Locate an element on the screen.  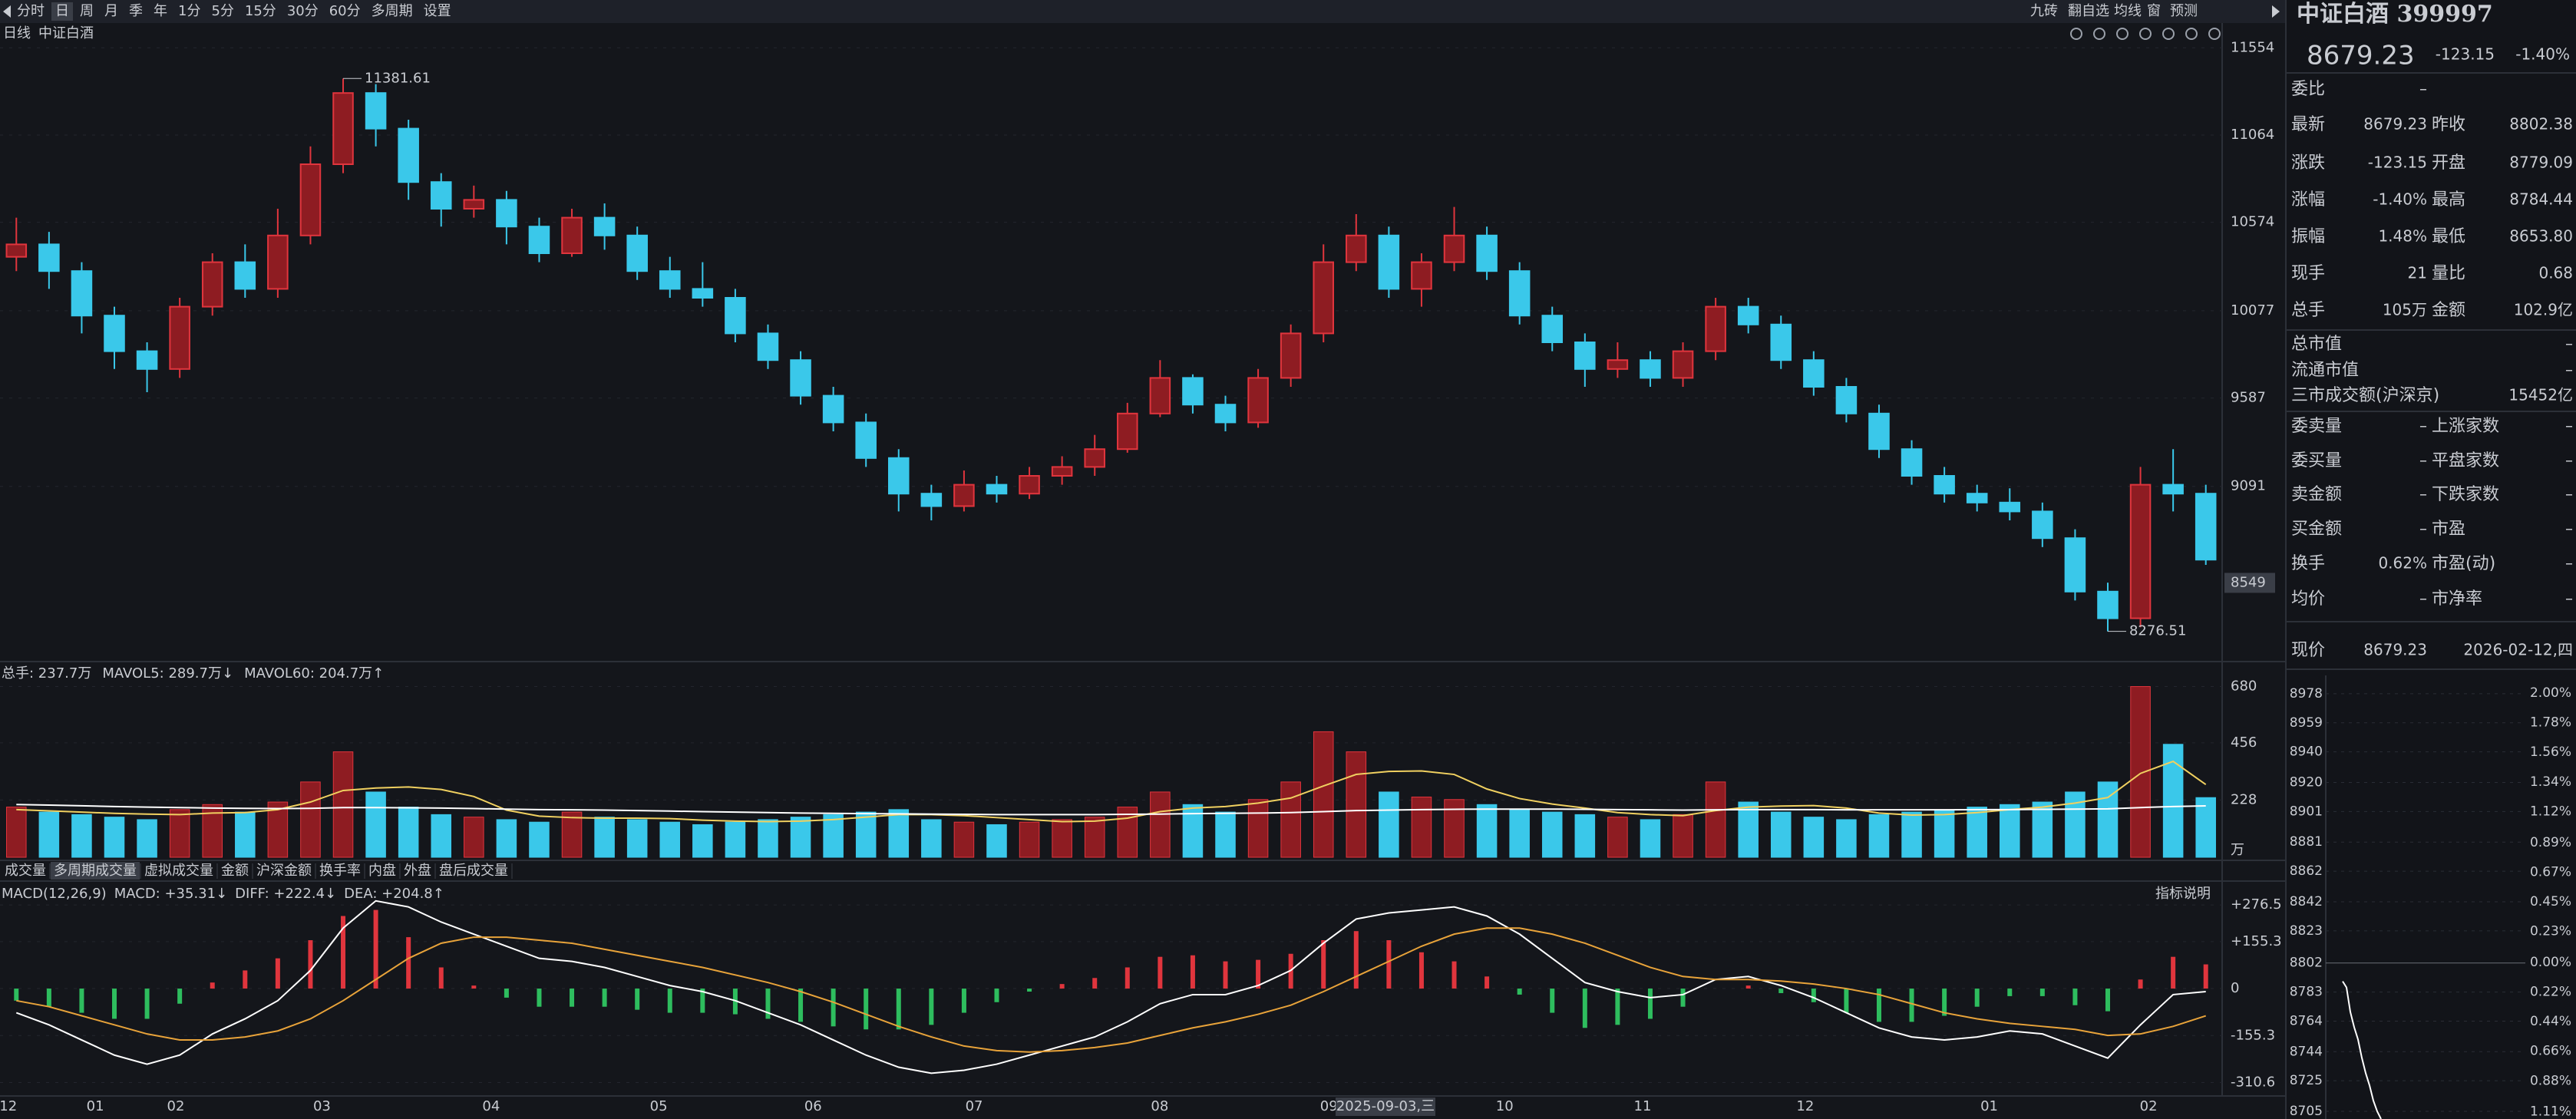
toolbar-item: 多周期 is located at coordinates (392, 11).